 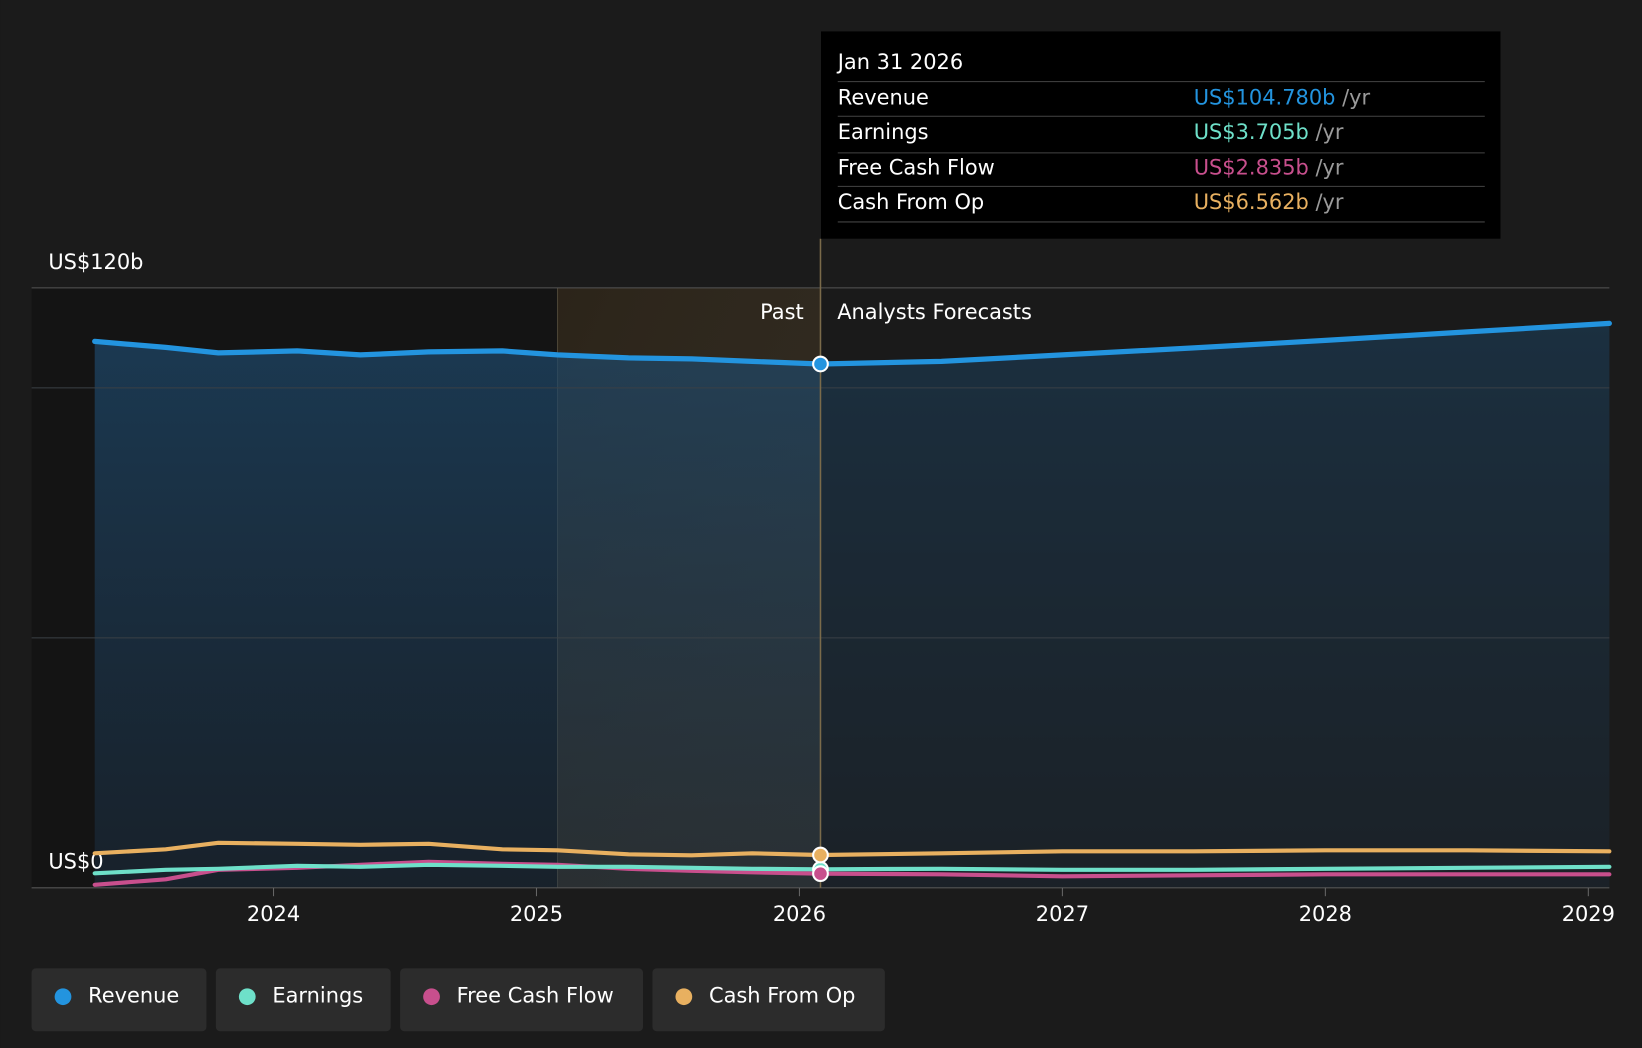 I want to click on x-tick-label: 2027, so click(x=1062, y=914).